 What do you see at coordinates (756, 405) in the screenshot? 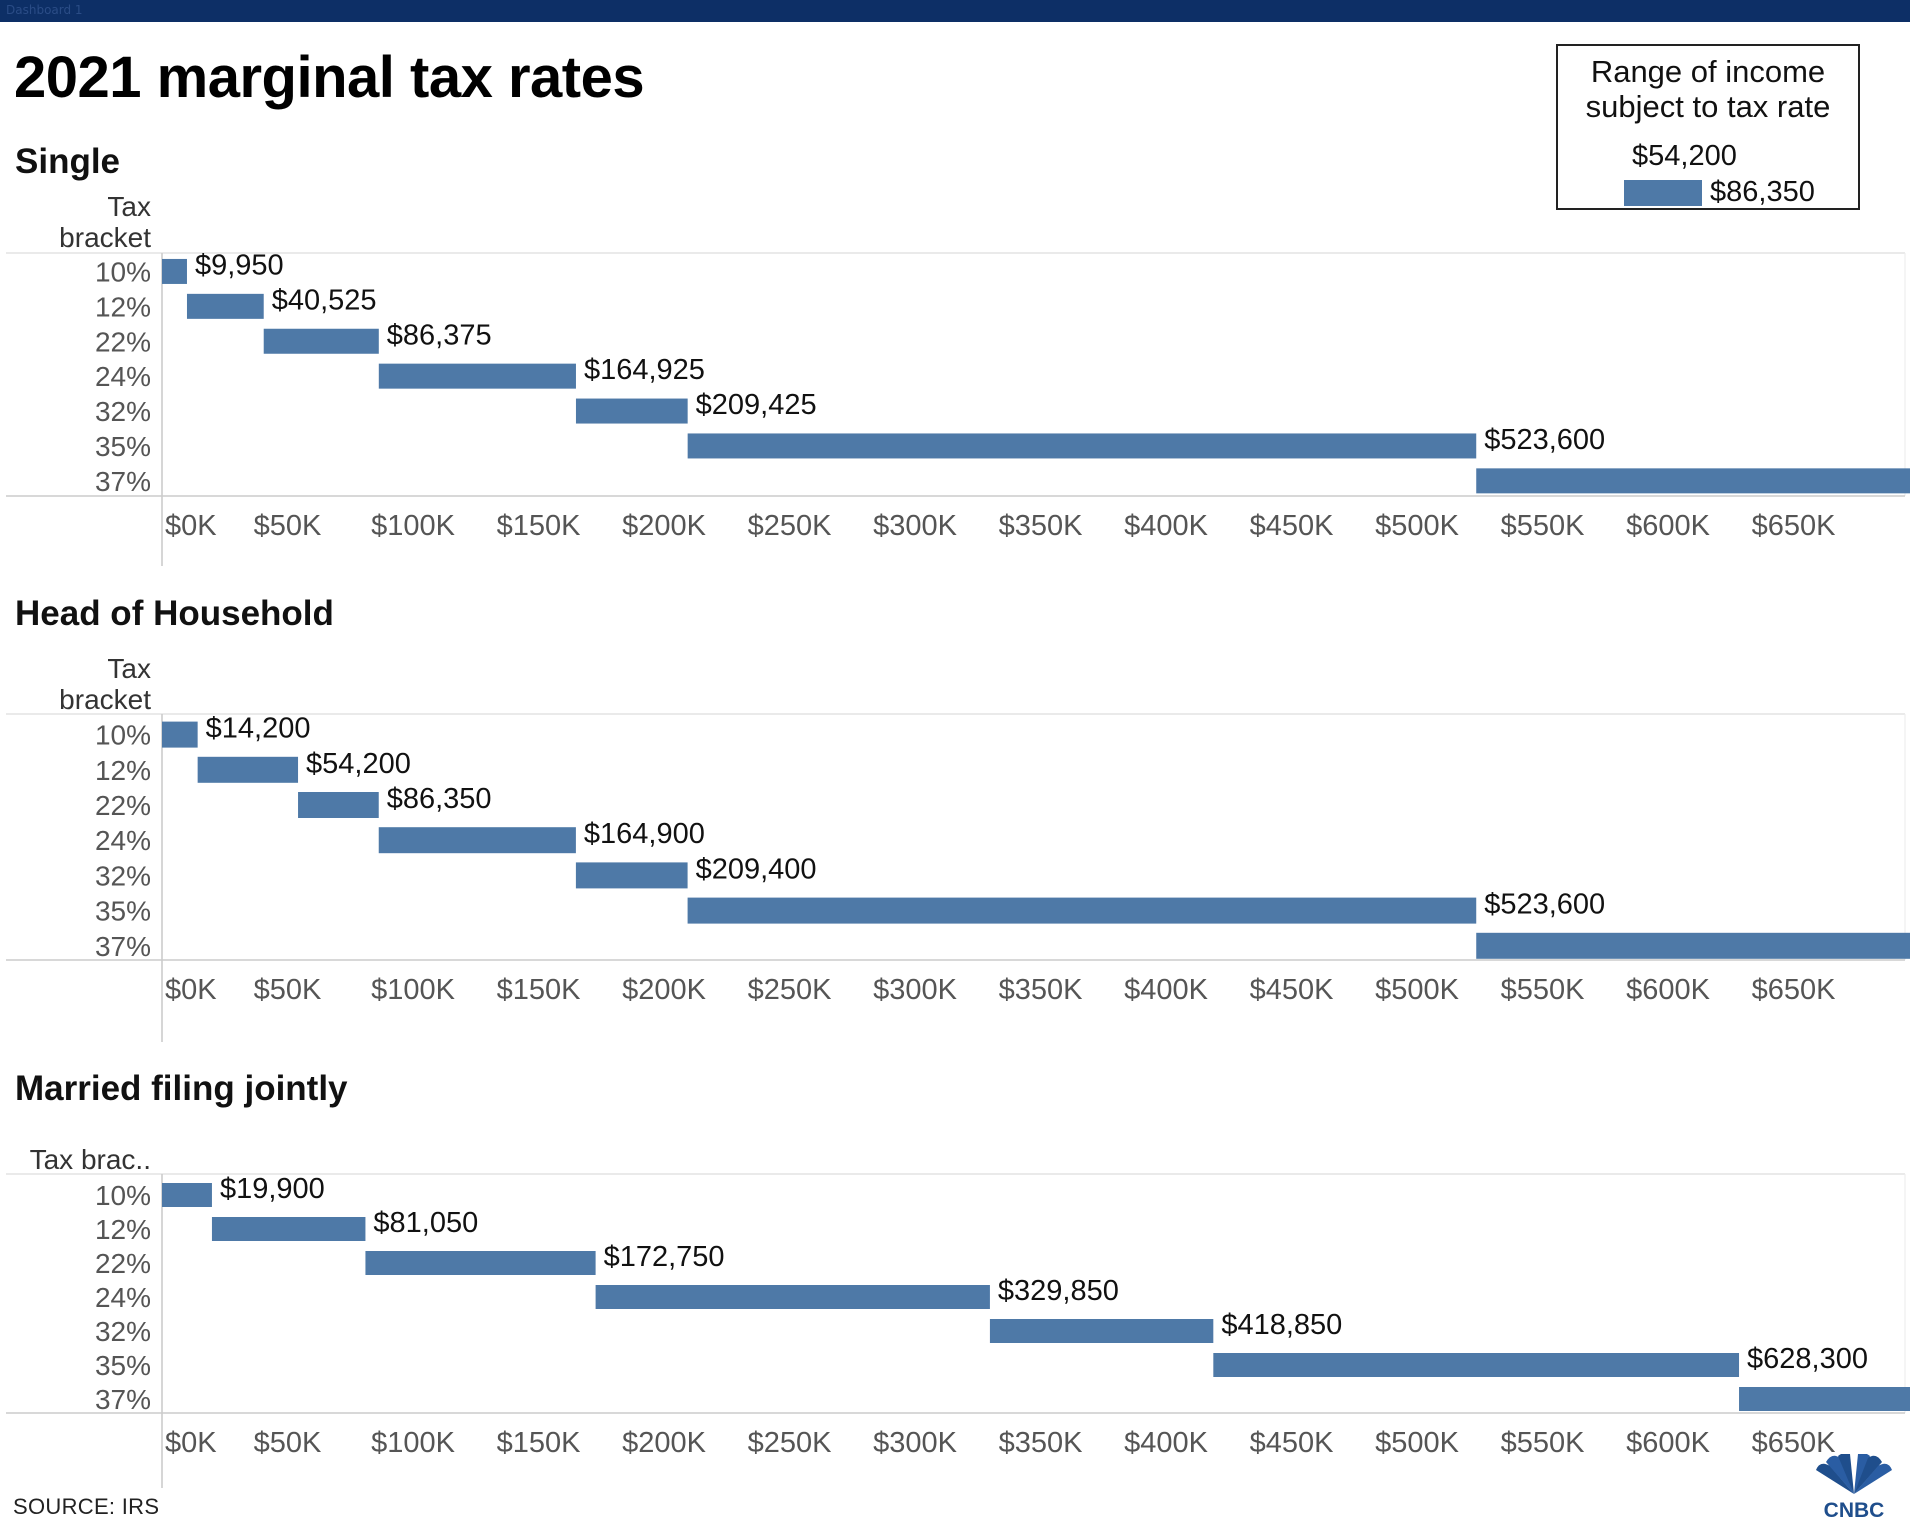
I see `bracket-upper-limit-label: $209,425` at bounding box center [756, 405].